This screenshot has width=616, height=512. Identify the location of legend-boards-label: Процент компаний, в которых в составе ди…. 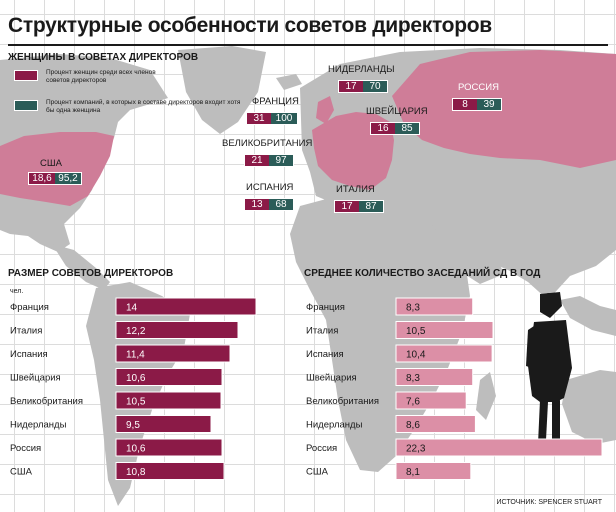
(143, 106).